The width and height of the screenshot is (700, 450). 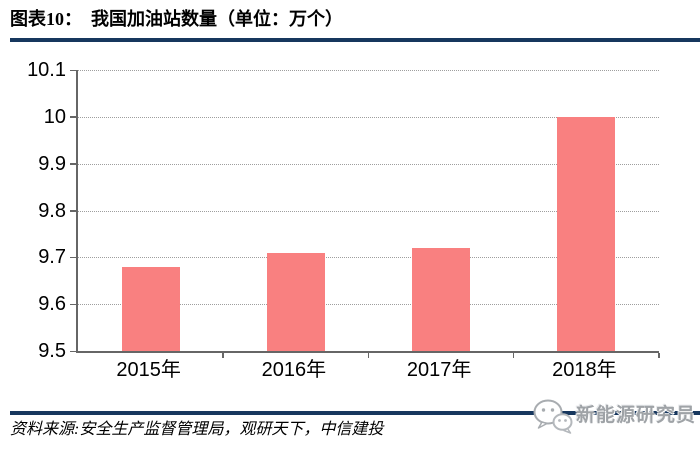 I want to click on bar-2016年, so click(x=295, y=301).